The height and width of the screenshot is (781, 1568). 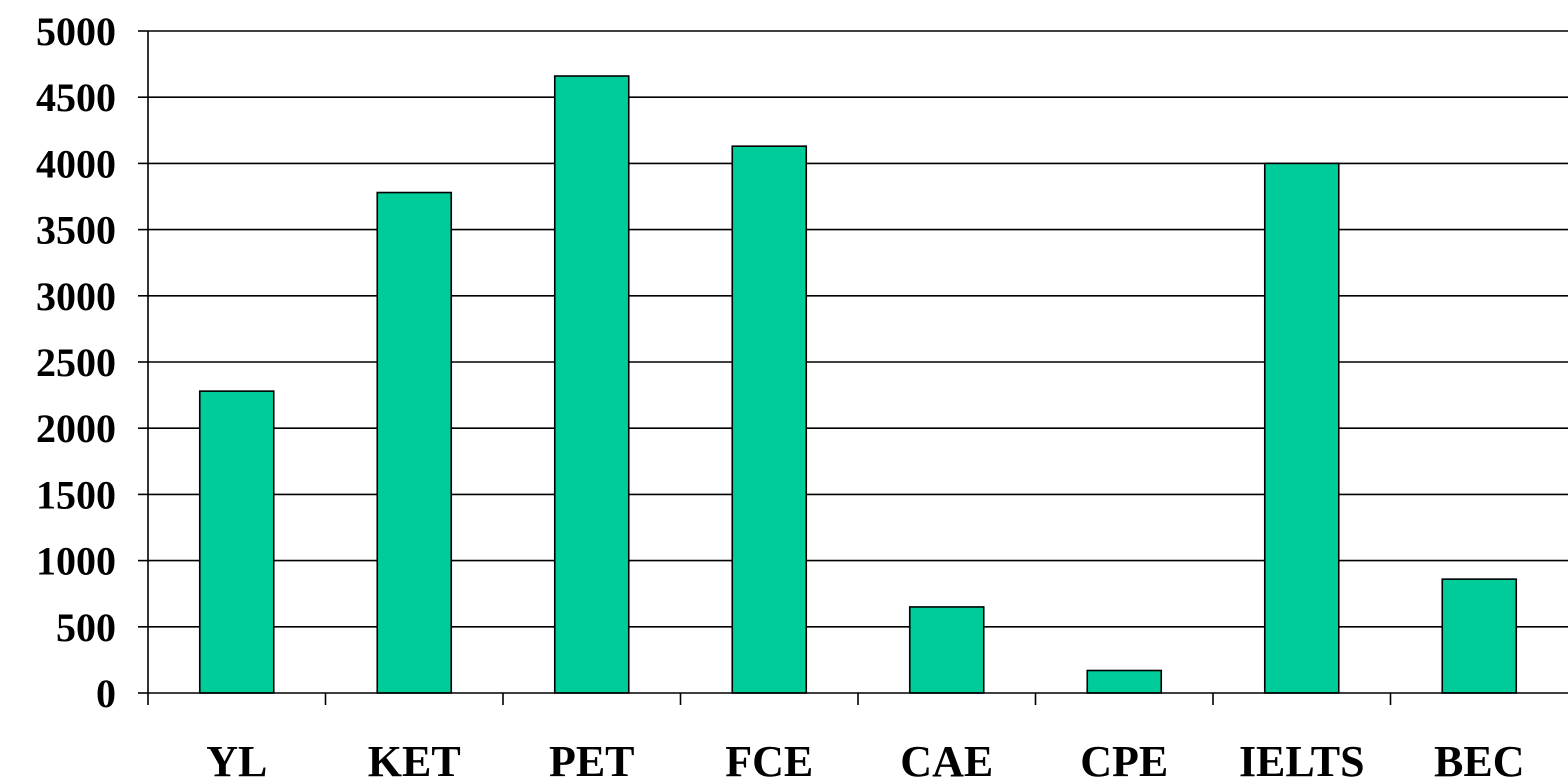 What do you see at coordinates (236, 759) in the screenshot?
I see `x-tick-label: YL` at bounding box center [236, 759].